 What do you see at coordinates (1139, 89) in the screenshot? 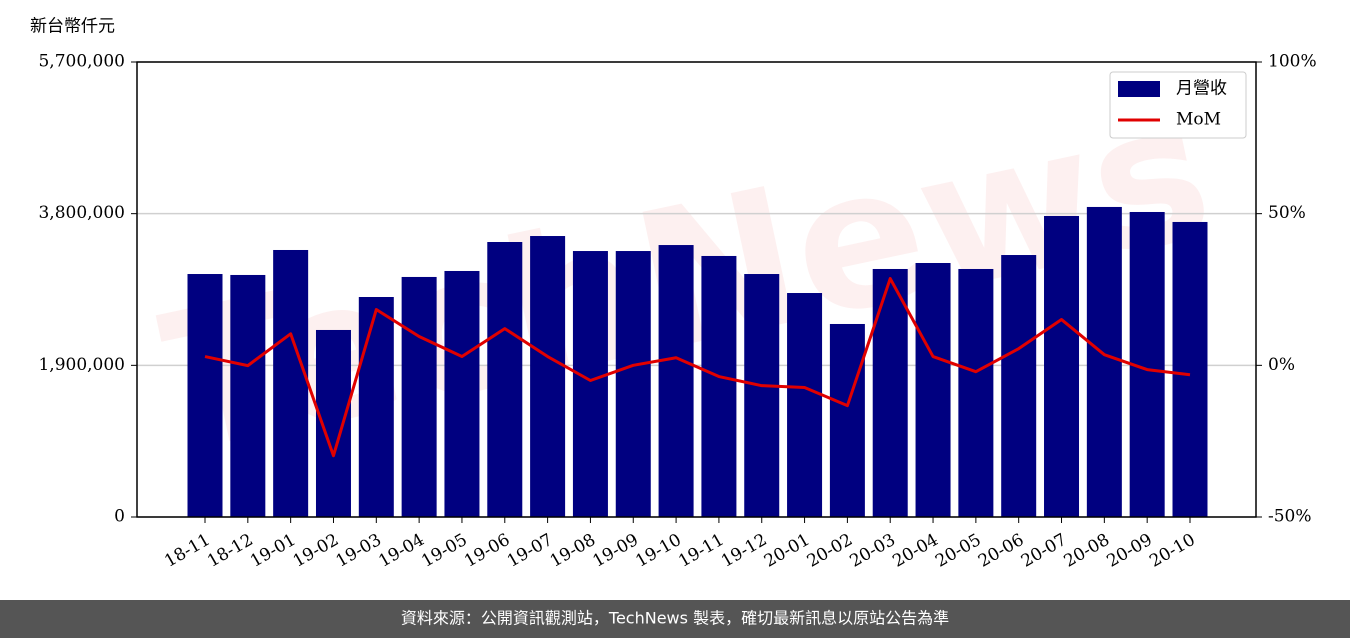
I see `legend-swatch` at bounding box center [1139, 89].